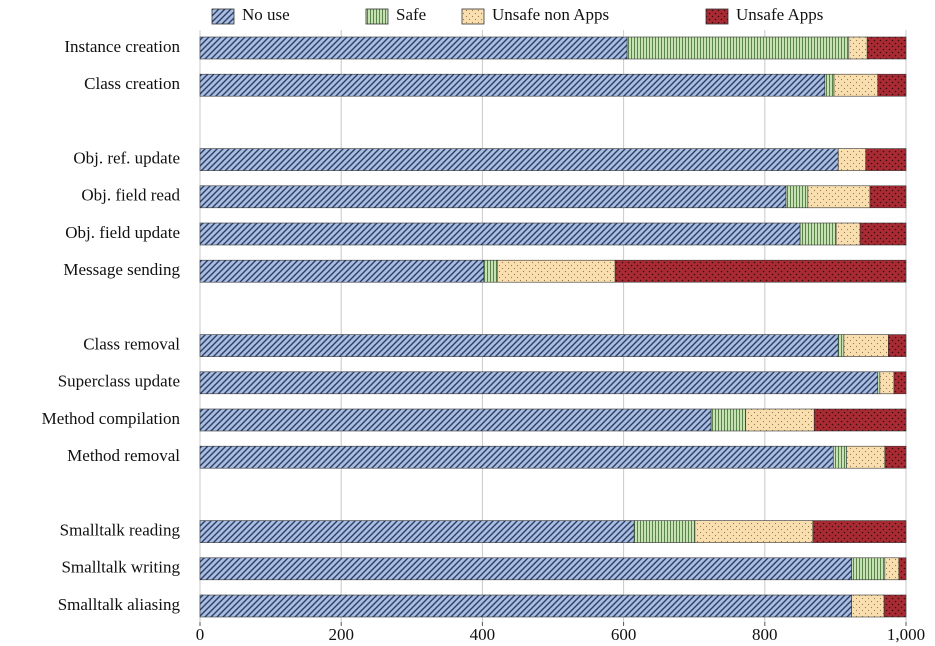 This screenshot has width=935, height=646. What do you see at coordinates (200, 634) in the screenshot?
I see `x-tick-label: 0` at bounding box center [200, 634].